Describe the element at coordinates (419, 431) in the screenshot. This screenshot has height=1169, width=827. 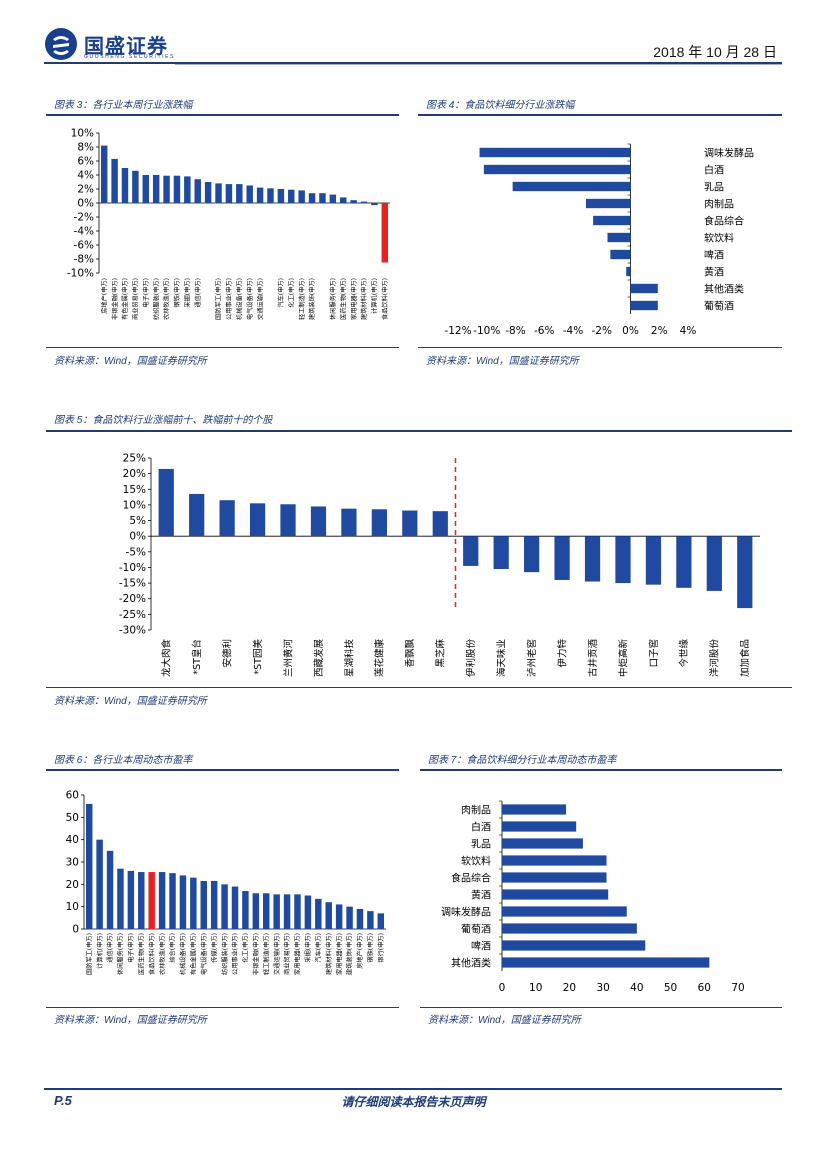
I see `chart5-top-rule` at that location.